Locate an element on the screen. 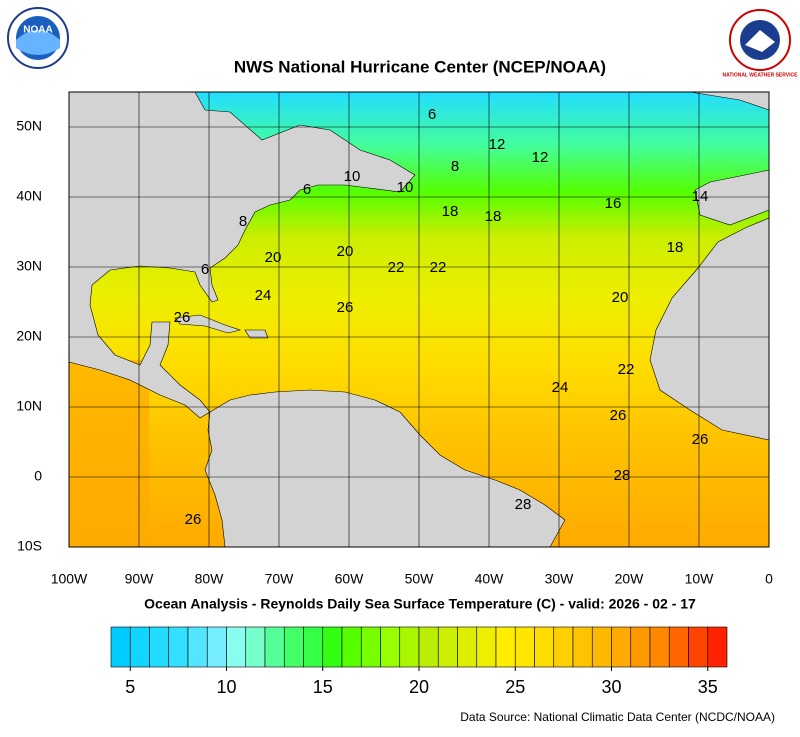 This screenshot has height=737, width=800. x-tick-label: 50W is located at coordinates (420, 579).